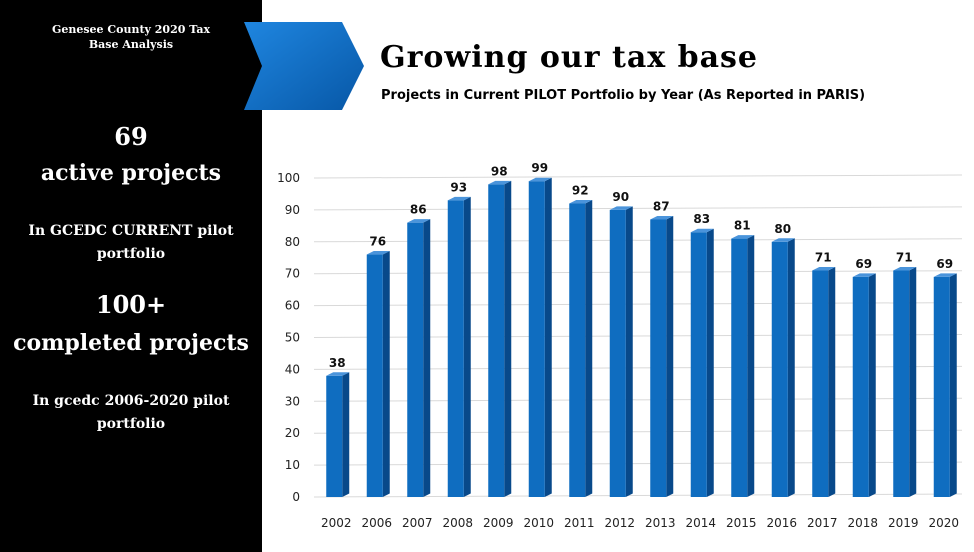 The image size is (974, 552). I want to click on y-tick-label: 90, so click(292, 210).